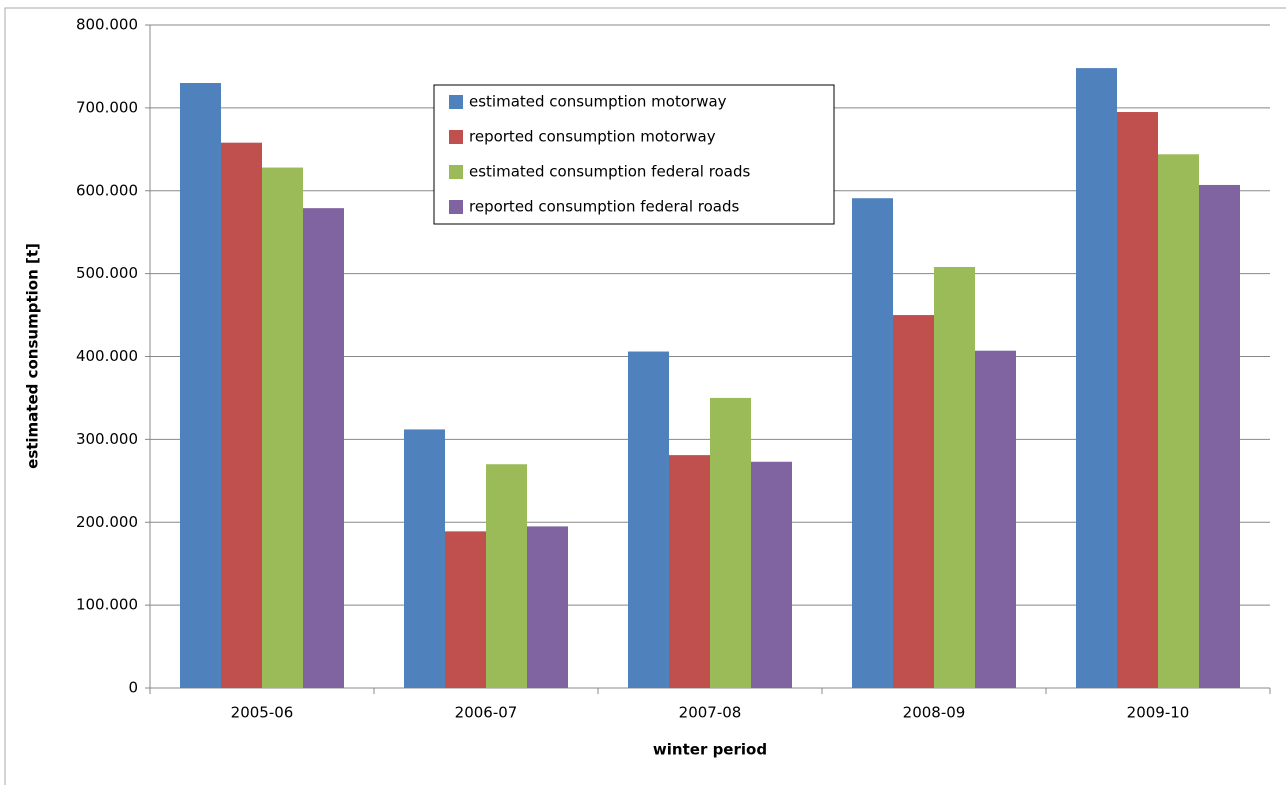 The height and width of the screenshot is (785, 1286). Describe the element at coordinates (107, 107) in the screenshot. I see `y-tick-label: 700.000` at that location.